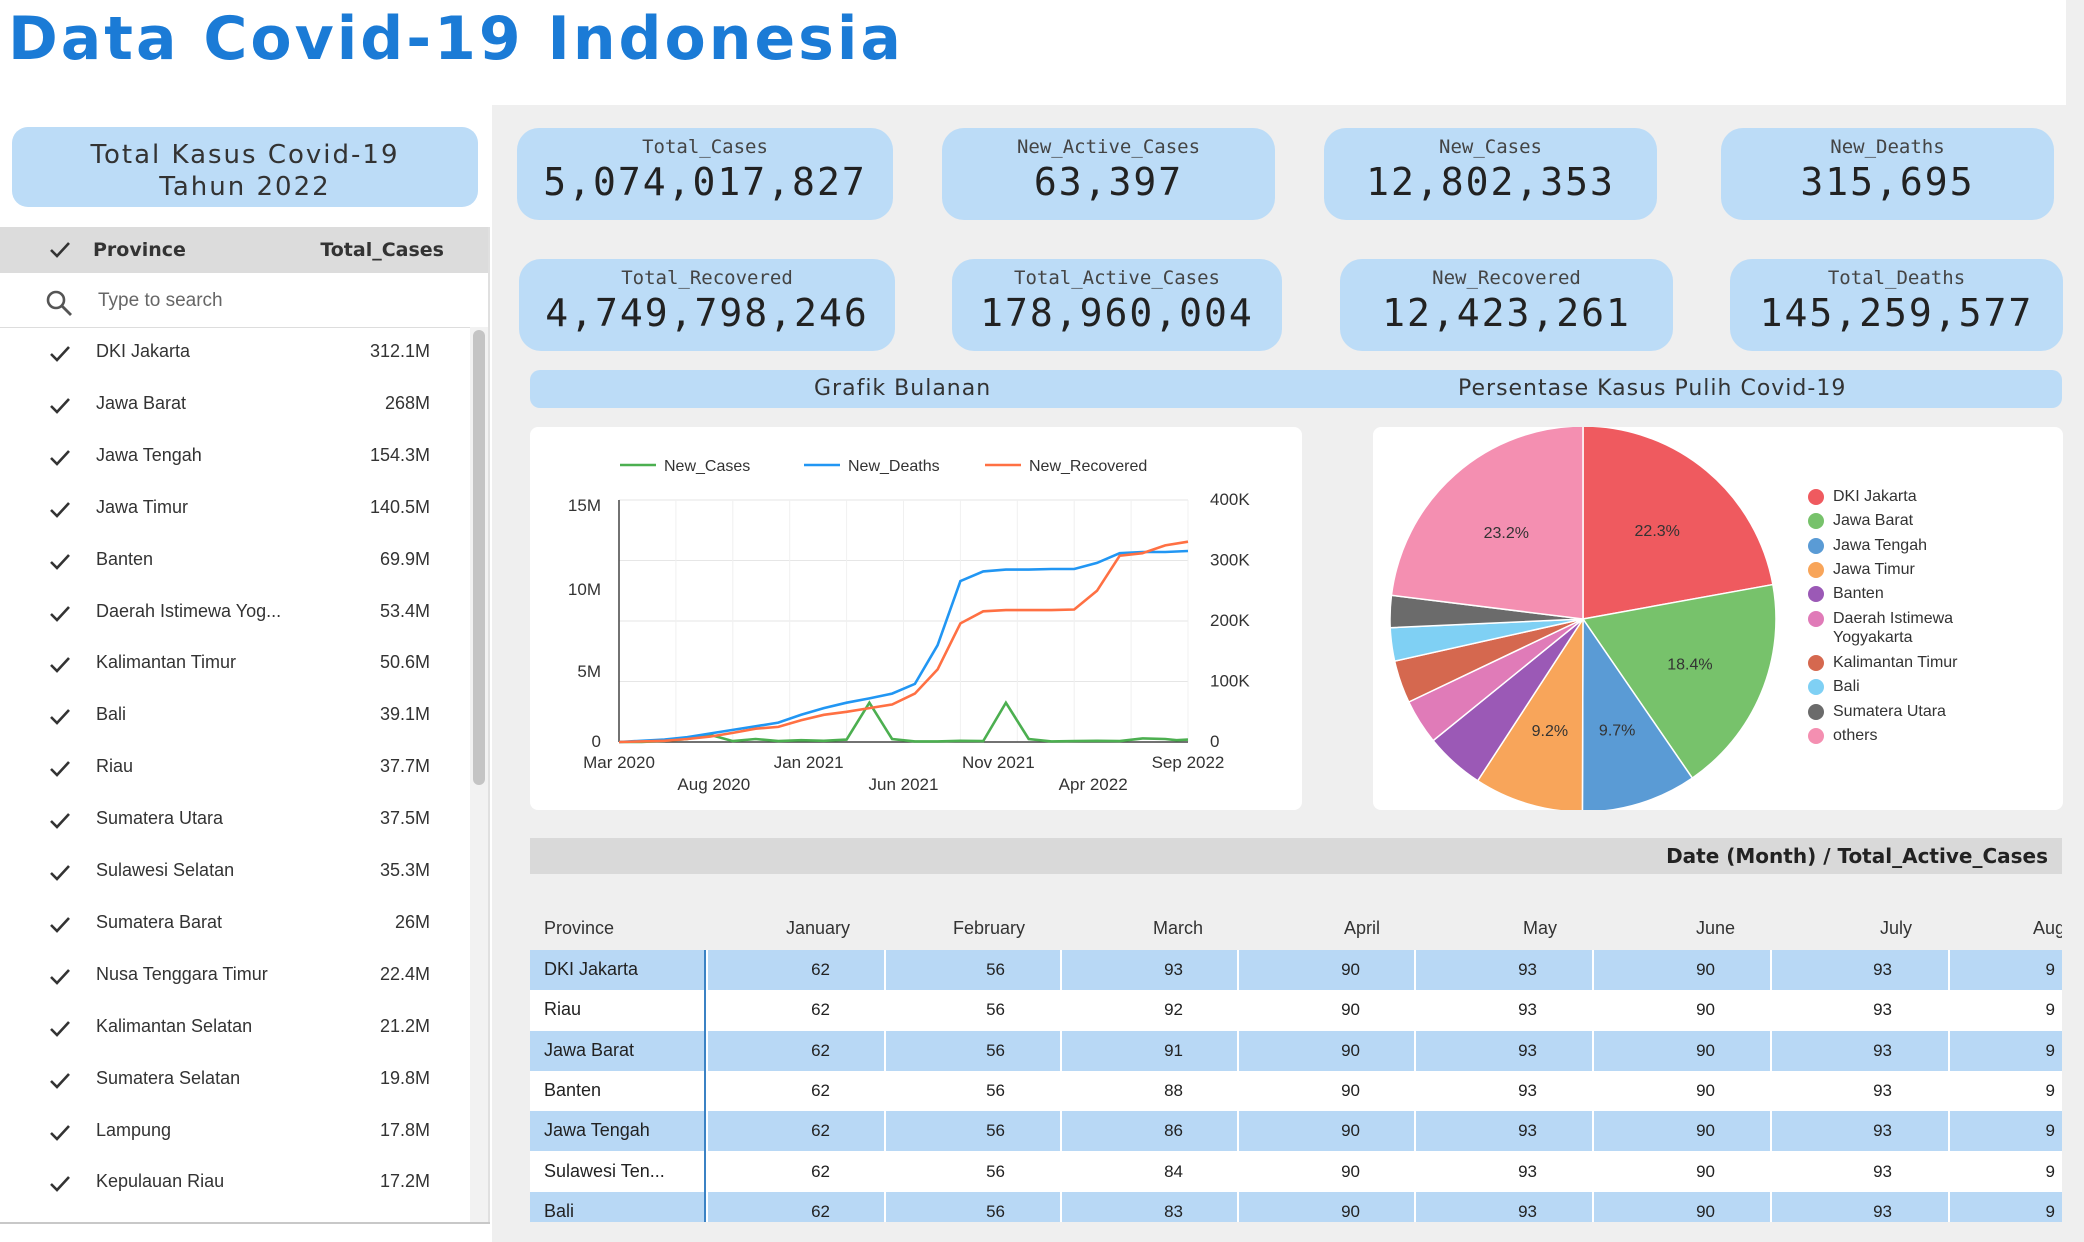 The height and width of the screenshot is (1242, 2084). I want to click on x-axis-tick: Apr 2022, so click(1093, 784).